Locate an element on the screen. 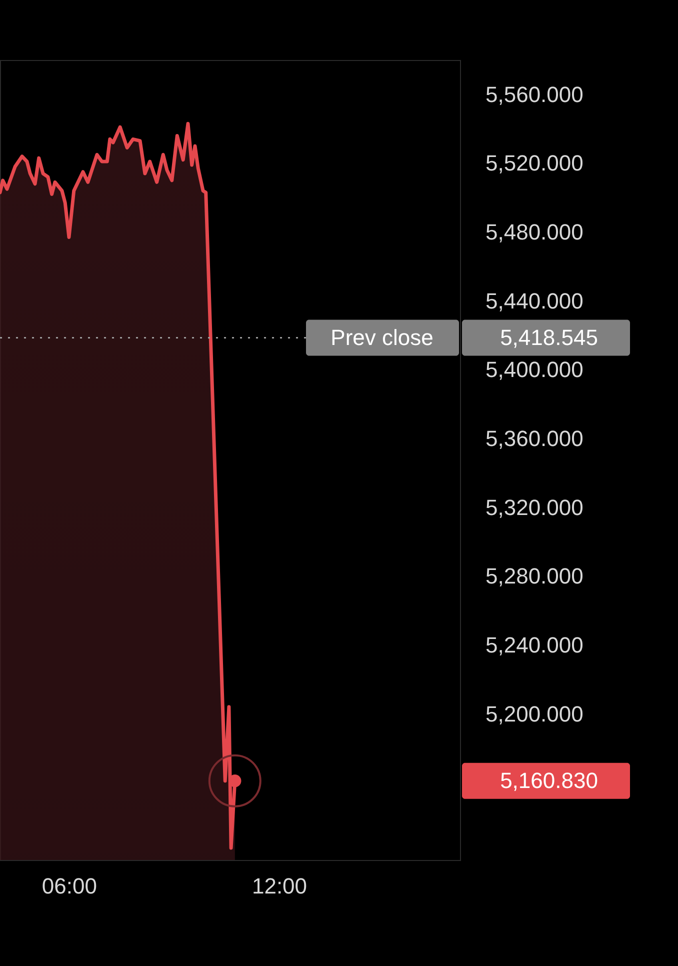  x-tick-label: 06:00 is located at coordinates (69, 886).